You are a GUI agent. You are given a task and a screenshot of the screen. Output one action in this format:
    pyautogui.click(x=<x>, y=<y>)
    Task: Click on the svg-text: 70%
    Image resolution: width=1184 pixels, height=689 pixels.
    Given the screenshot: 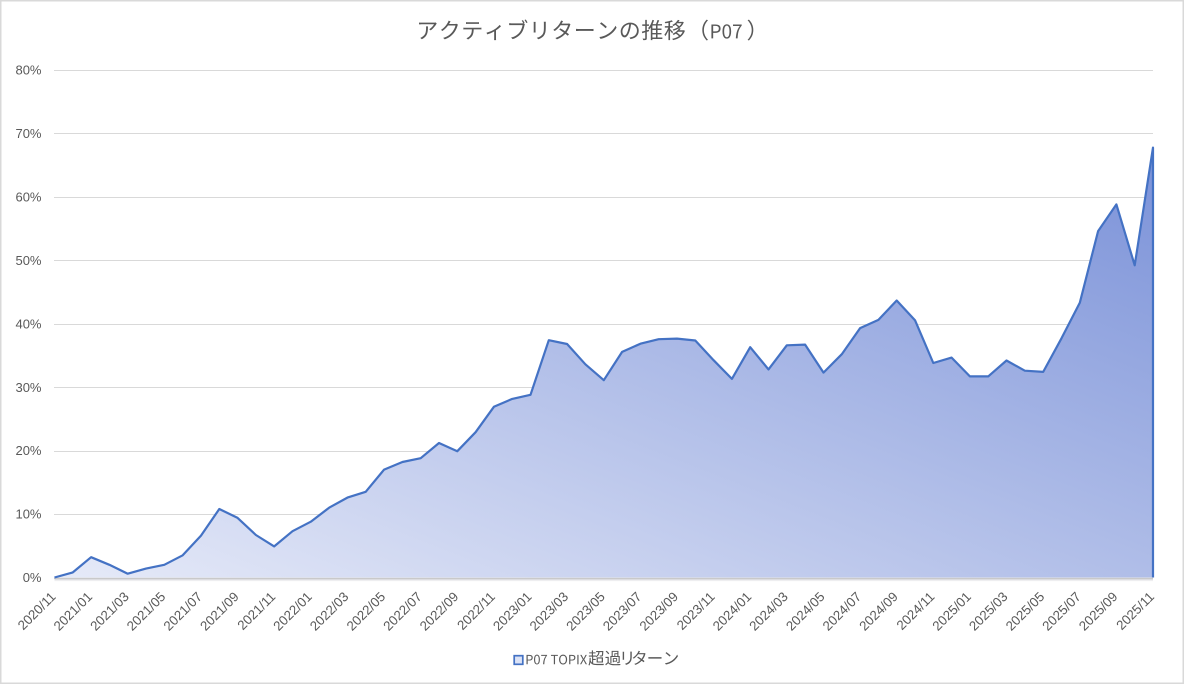 What is the action you would take?
    pyautogui.click(x=28, y=133)
    